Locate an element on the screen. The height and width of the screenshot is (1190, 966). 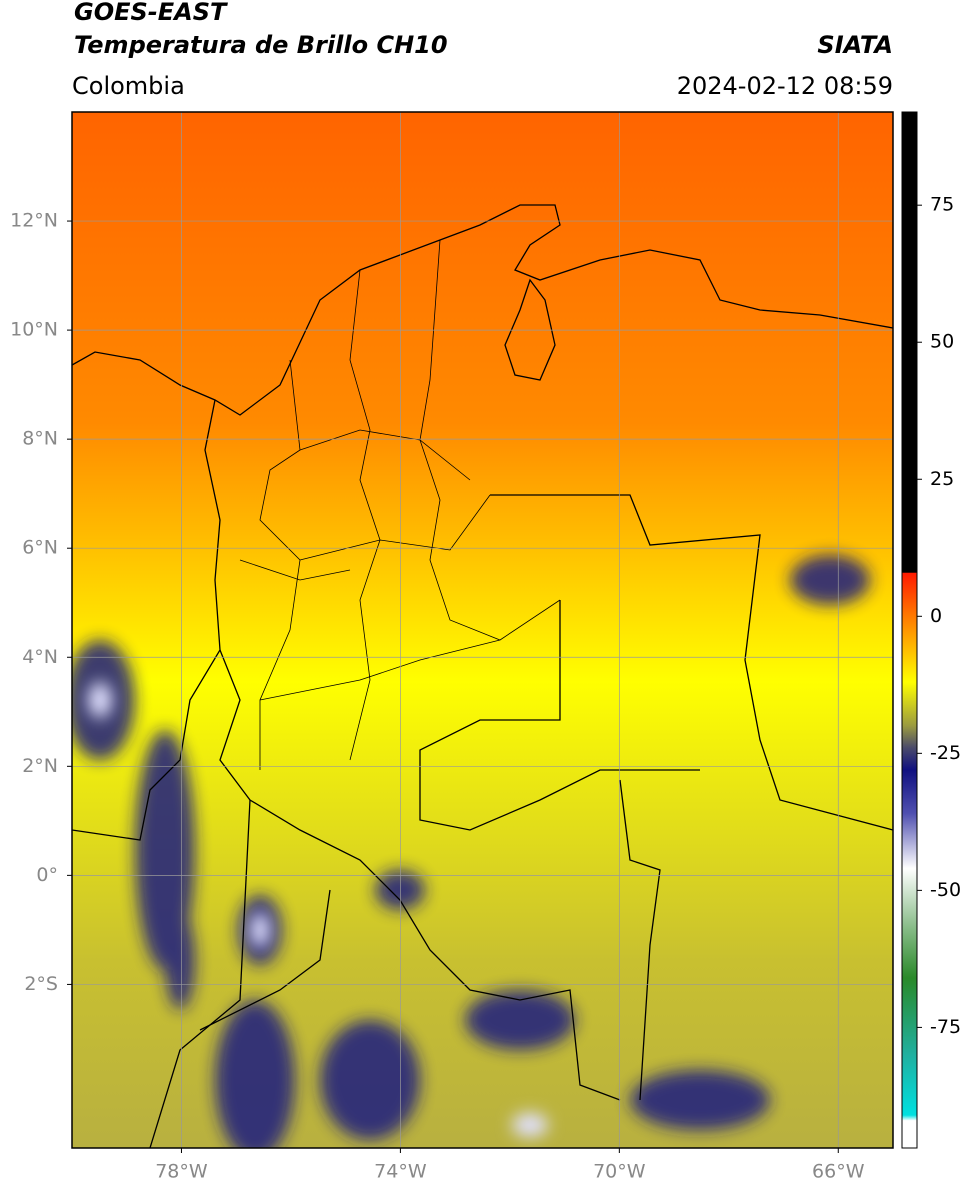
colorbar-label: 0 is located at coordinates (936, 616).